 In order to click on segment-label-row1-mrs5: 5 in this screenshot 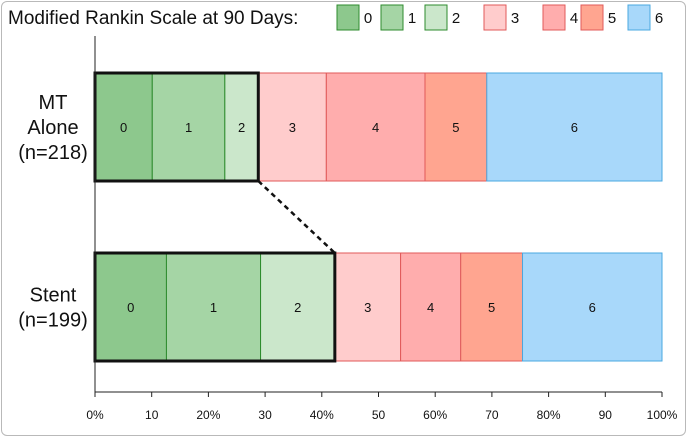, I will do `click(491, 307)`.